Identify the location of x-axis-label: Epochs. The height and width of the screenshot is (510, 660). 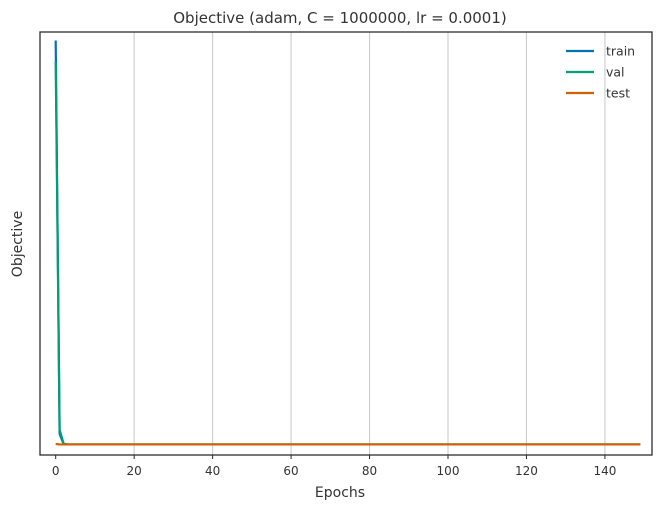
(340, 493).